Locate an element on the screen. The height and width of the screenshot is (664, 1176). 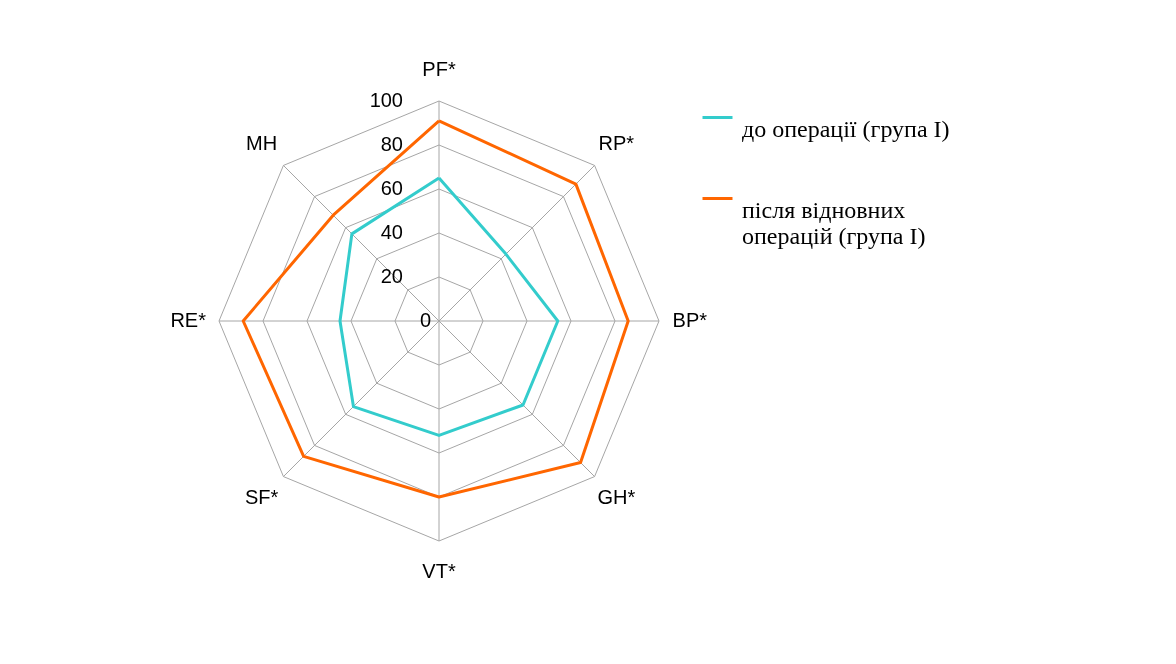
legend-label: до операції (група I) is located at coordinates (846, 128).